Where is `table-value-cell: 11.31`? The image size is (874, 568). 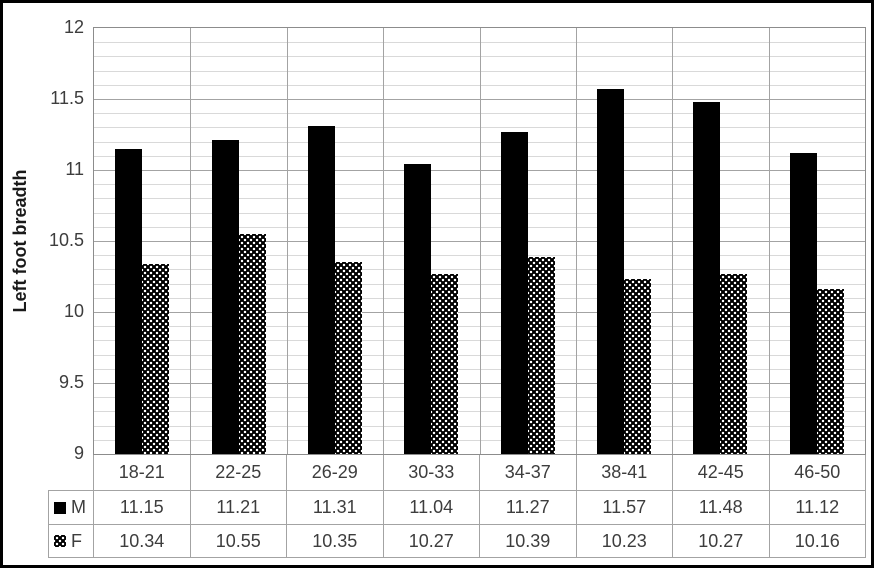 table-value-cell: 11.31 is located at coordinates (335, 507).